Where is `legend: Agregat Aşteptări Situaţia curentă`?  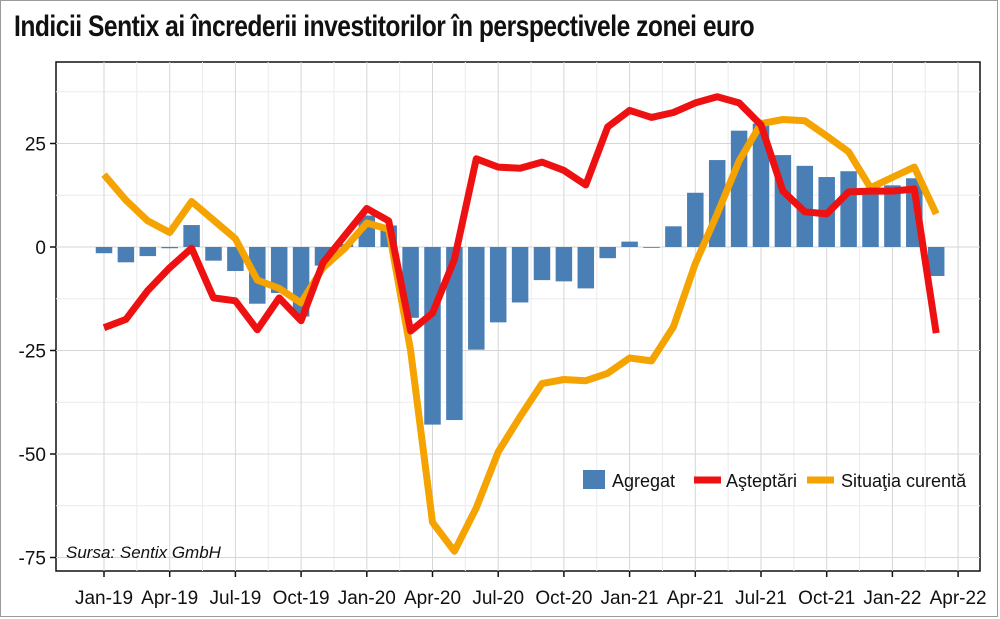
legend: Agregat Aşteptări Situaţia curentă is located at coordinates (775, 480).